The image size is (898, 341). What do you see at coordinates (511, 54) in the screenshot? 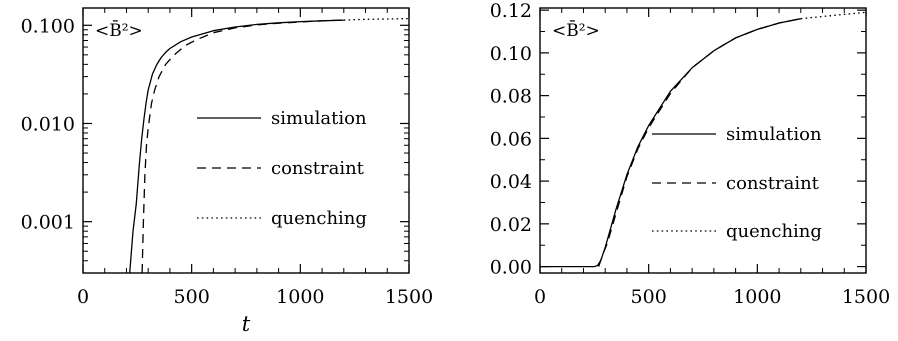
I see `y-tick-label: 0.10` at bounding box center [511, 54].